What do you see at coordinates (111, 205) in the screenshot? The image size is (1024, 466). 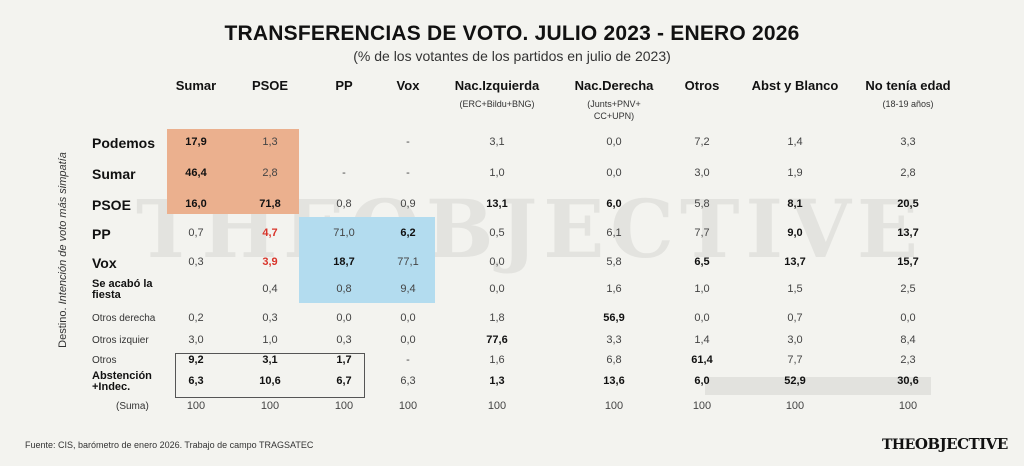 I see `row-label: PSOE` at bounding box center [111, 205].